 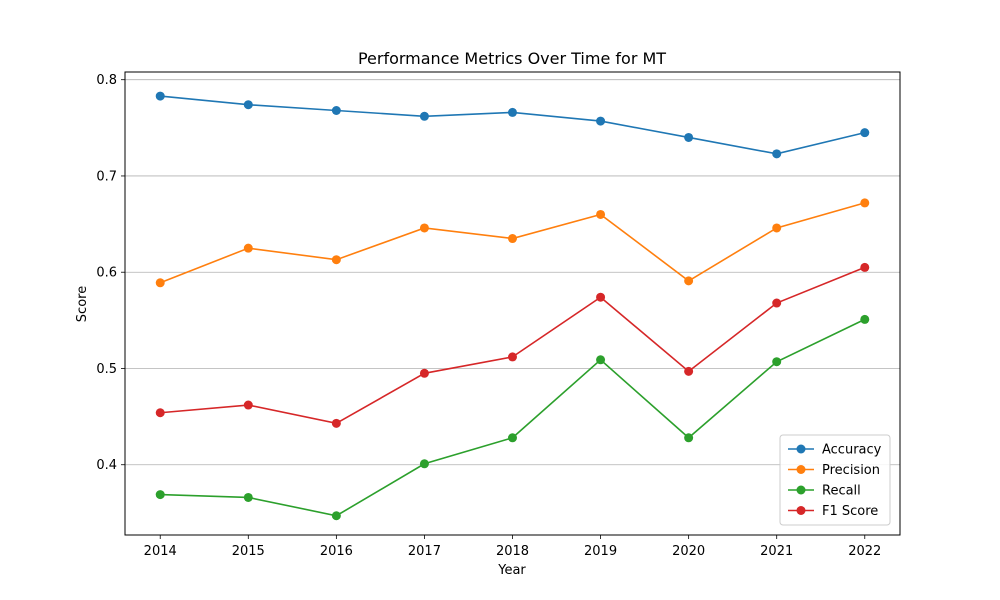 I want to click on x-tick-label: 2021, so click(x=776, y=551).